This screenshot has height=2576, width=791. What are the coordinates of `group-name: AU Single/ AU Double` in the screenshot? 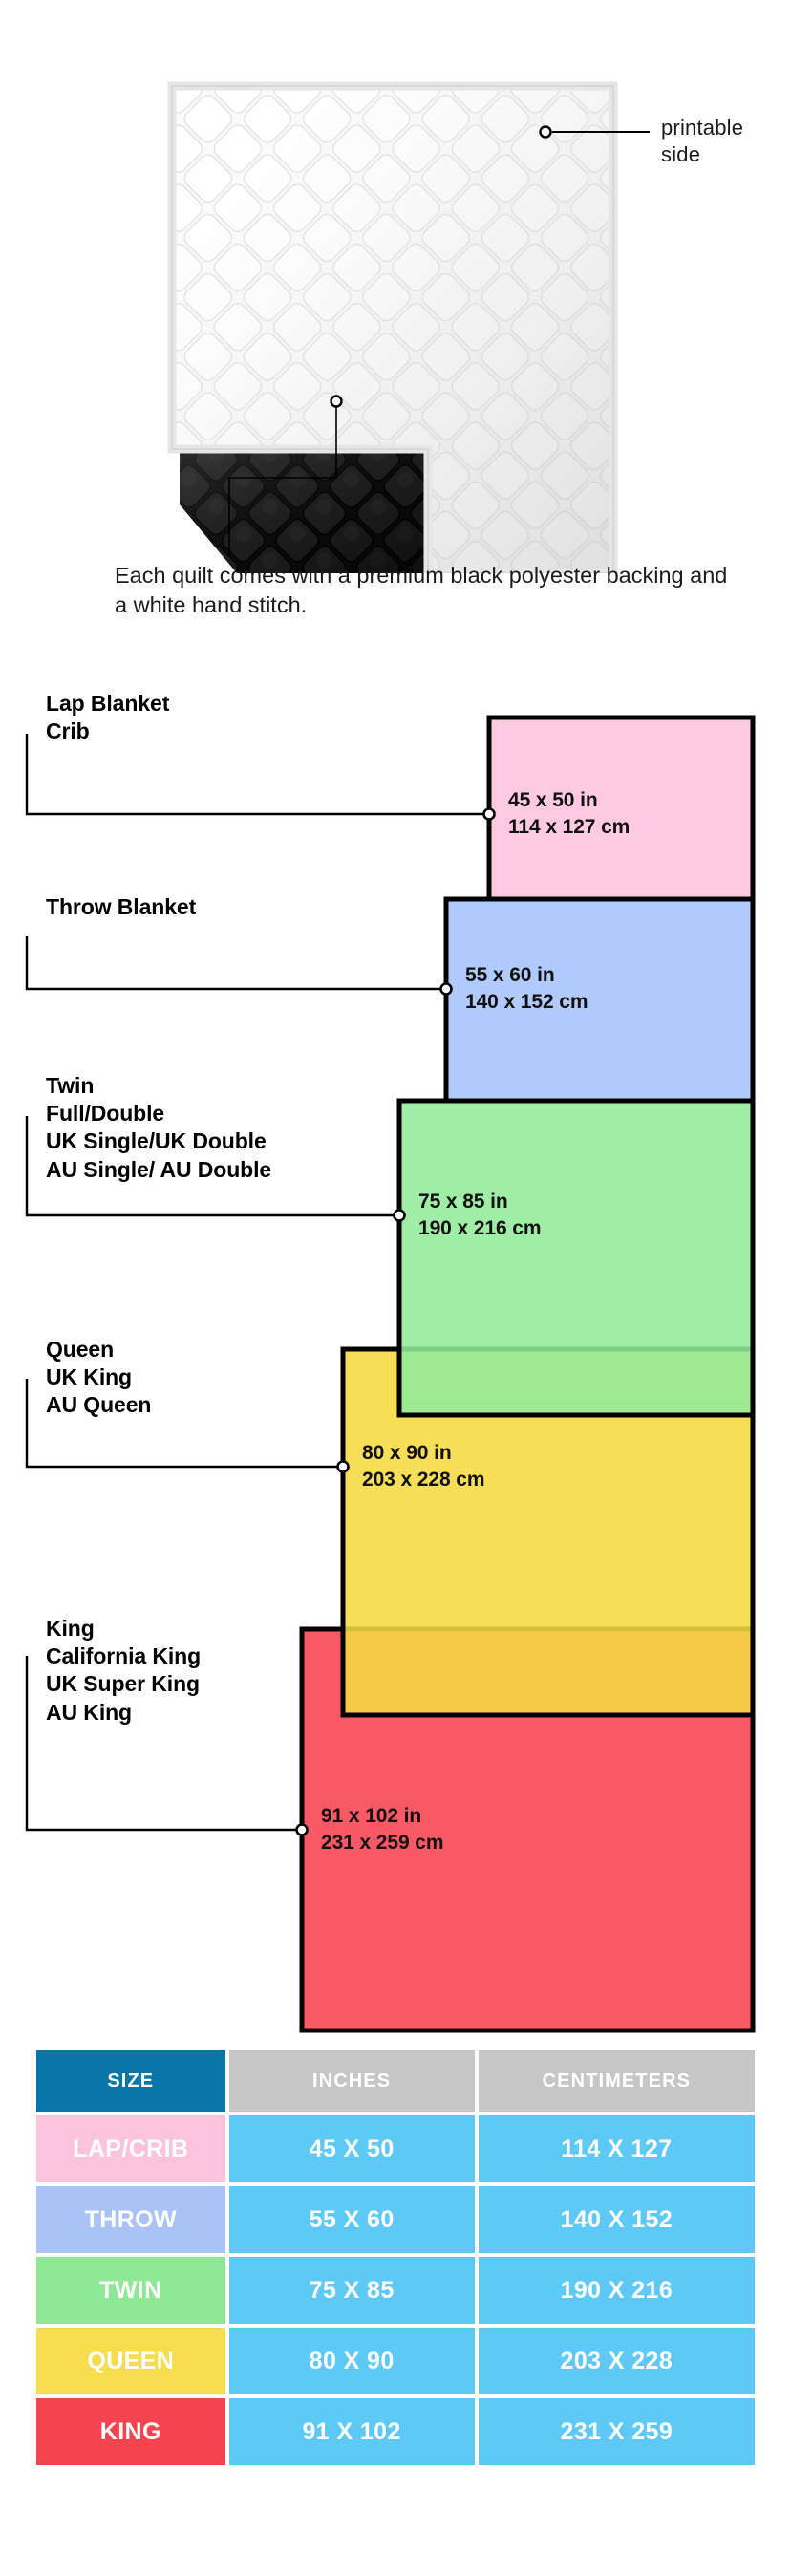 It's located at (159, 1169).